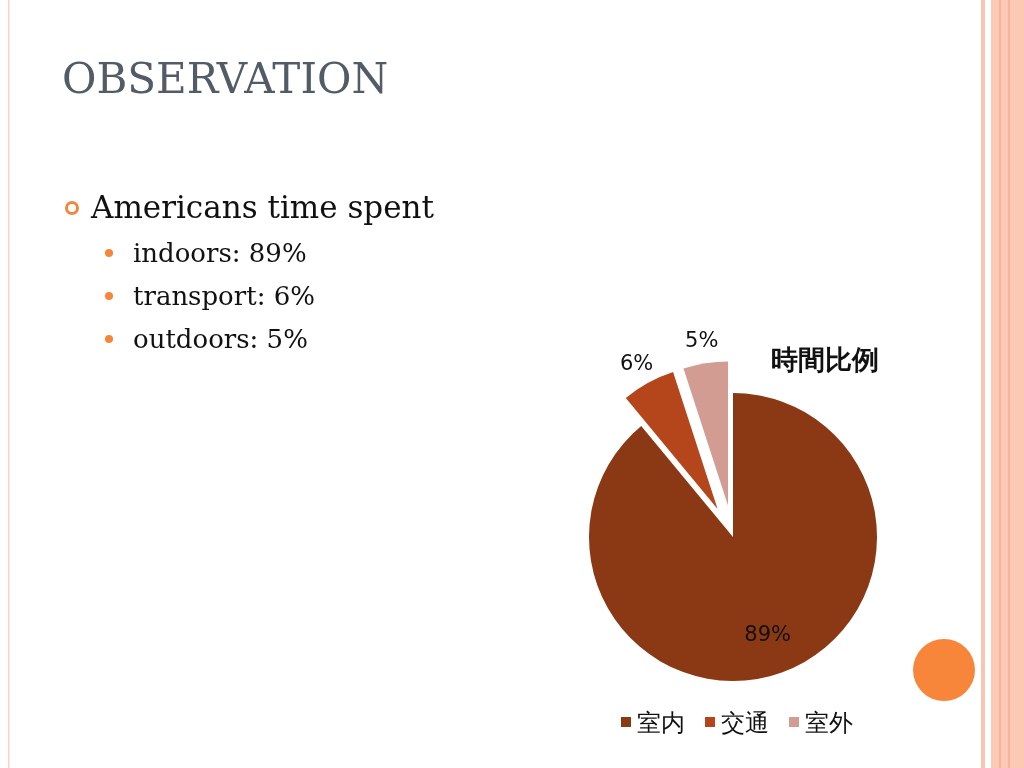 The width and height of the screenshot is (1024, 768). What do you see at coordinates (702, 340) in the screenshot?
I see `data-label: 5%` at bounding box center [702, 340].